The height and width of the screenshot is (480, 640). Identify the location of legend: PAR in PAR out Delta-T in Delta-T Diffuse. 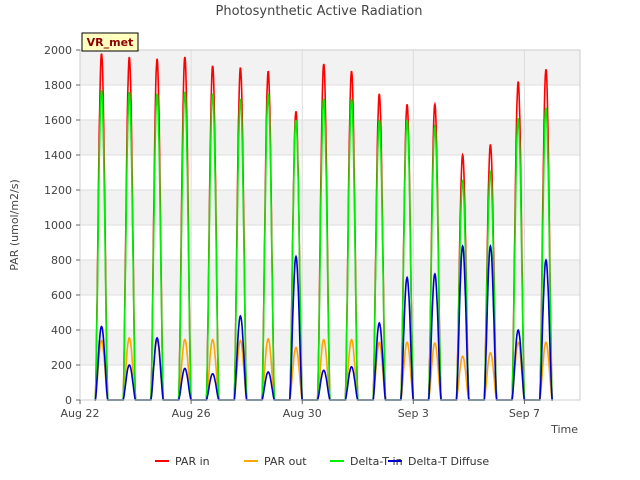
(322, 461).